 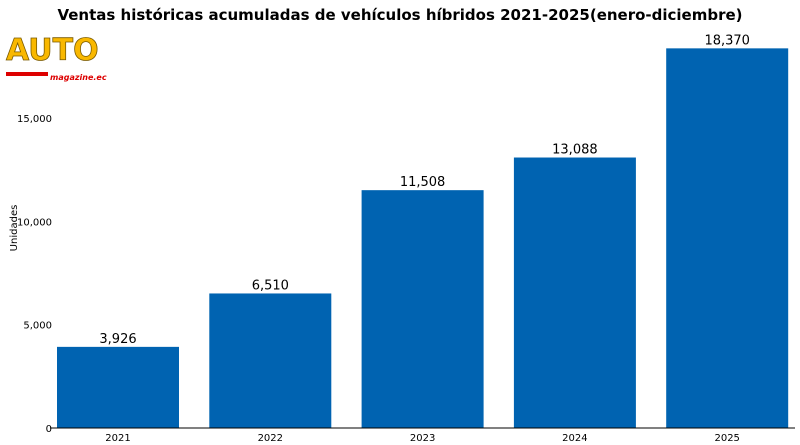 What do you see at coordinates (118, 387) in the screenshot?
I see `bar-2021` at bounding box center [118, 387].